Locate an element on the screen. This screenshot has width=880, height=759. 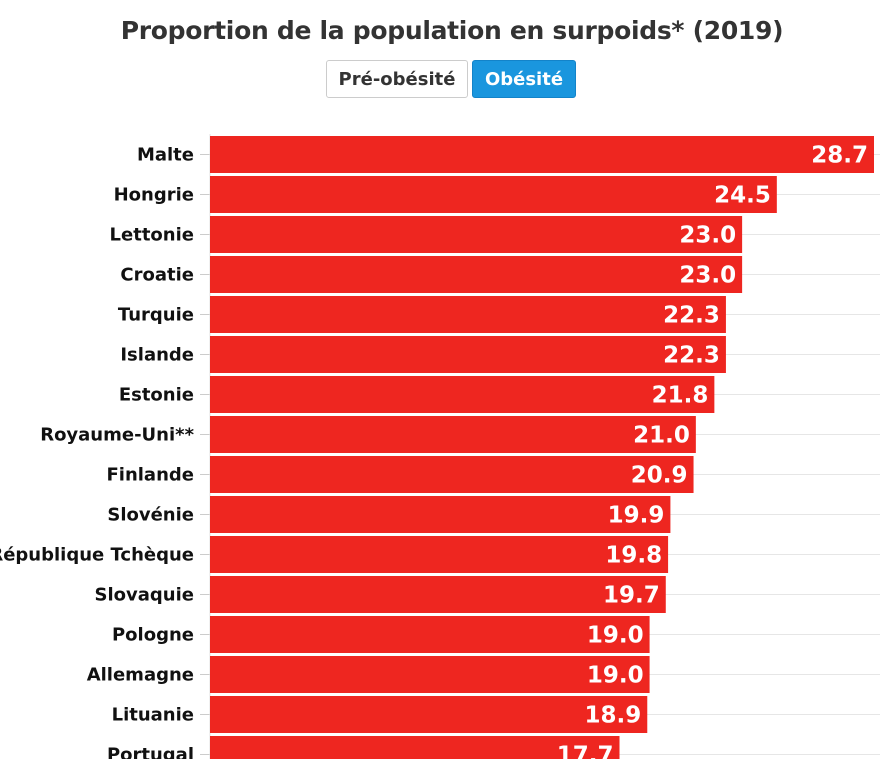
category-label: Lettonie is located at coordinates (152, 235).